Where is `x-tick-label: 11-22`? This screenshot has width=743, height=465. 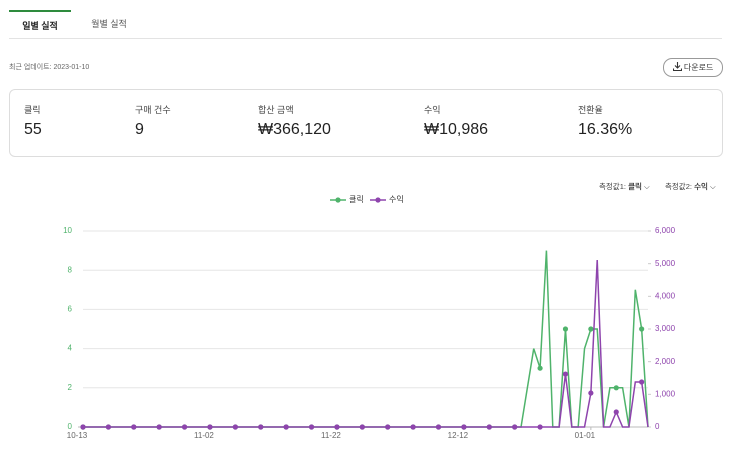 x-tick-label: 11-22 is located at coordinates (331, 435).